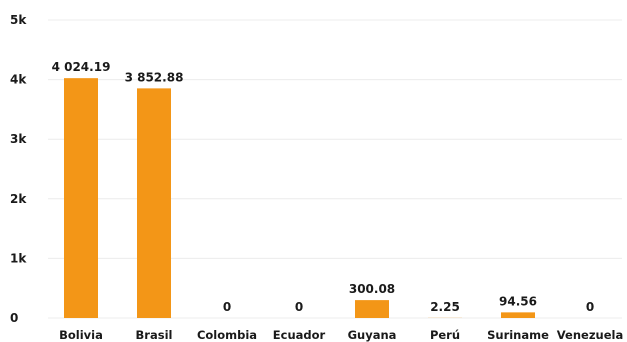  What do you see at coordinates (81, 67) in the screenshot?
I see `data-label: 4 024.19` at bounding box center [81, 67].